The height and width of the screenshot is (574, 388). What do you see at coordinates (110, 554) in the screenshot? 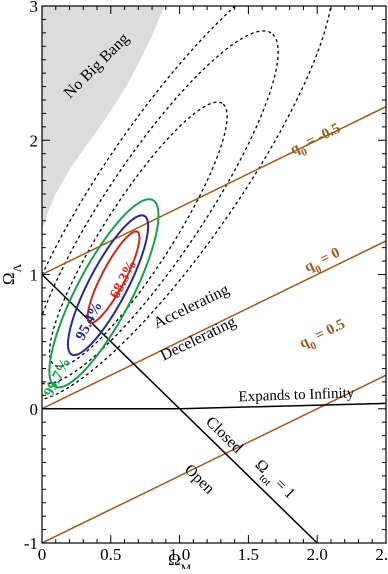
I see `x-tick-label: 0.5` at bounding box center [110, 554].